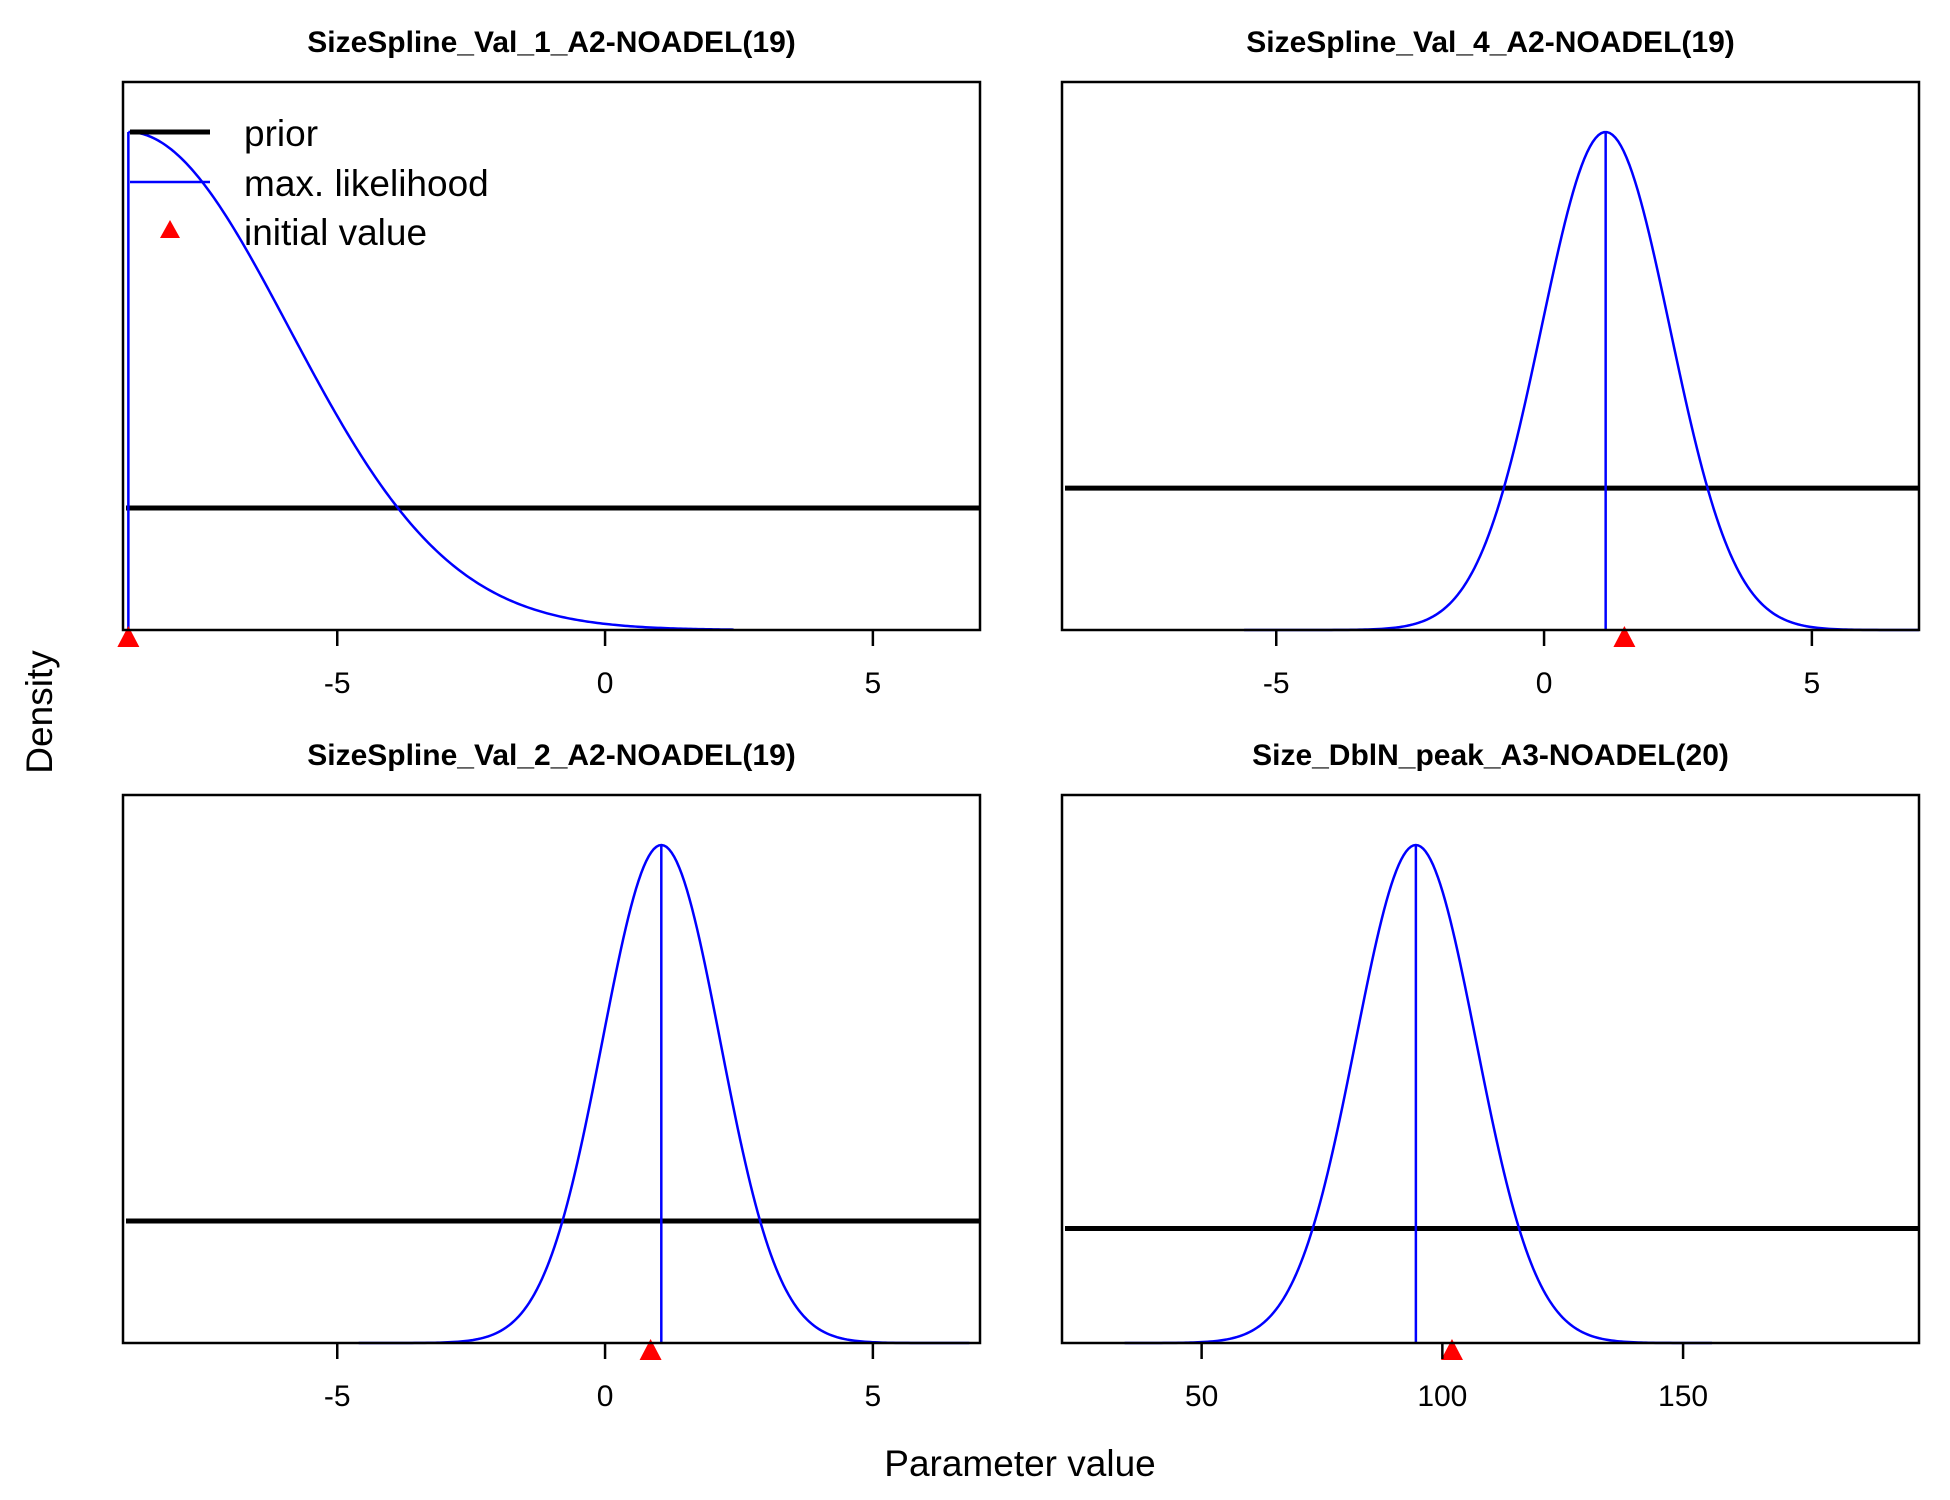 The height and width of the screenshot is (1500, 1950). I want to click on legend-label-max-likelihood: max. likelihood, so click(366, 183).